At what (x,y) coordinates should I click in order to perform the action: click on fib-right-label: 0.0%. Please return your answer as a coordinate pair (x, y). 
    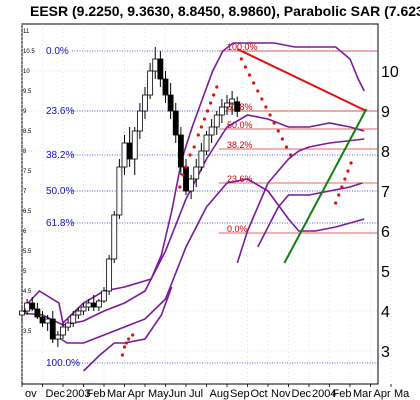
    Looking at the image, I should click on (237, 229).